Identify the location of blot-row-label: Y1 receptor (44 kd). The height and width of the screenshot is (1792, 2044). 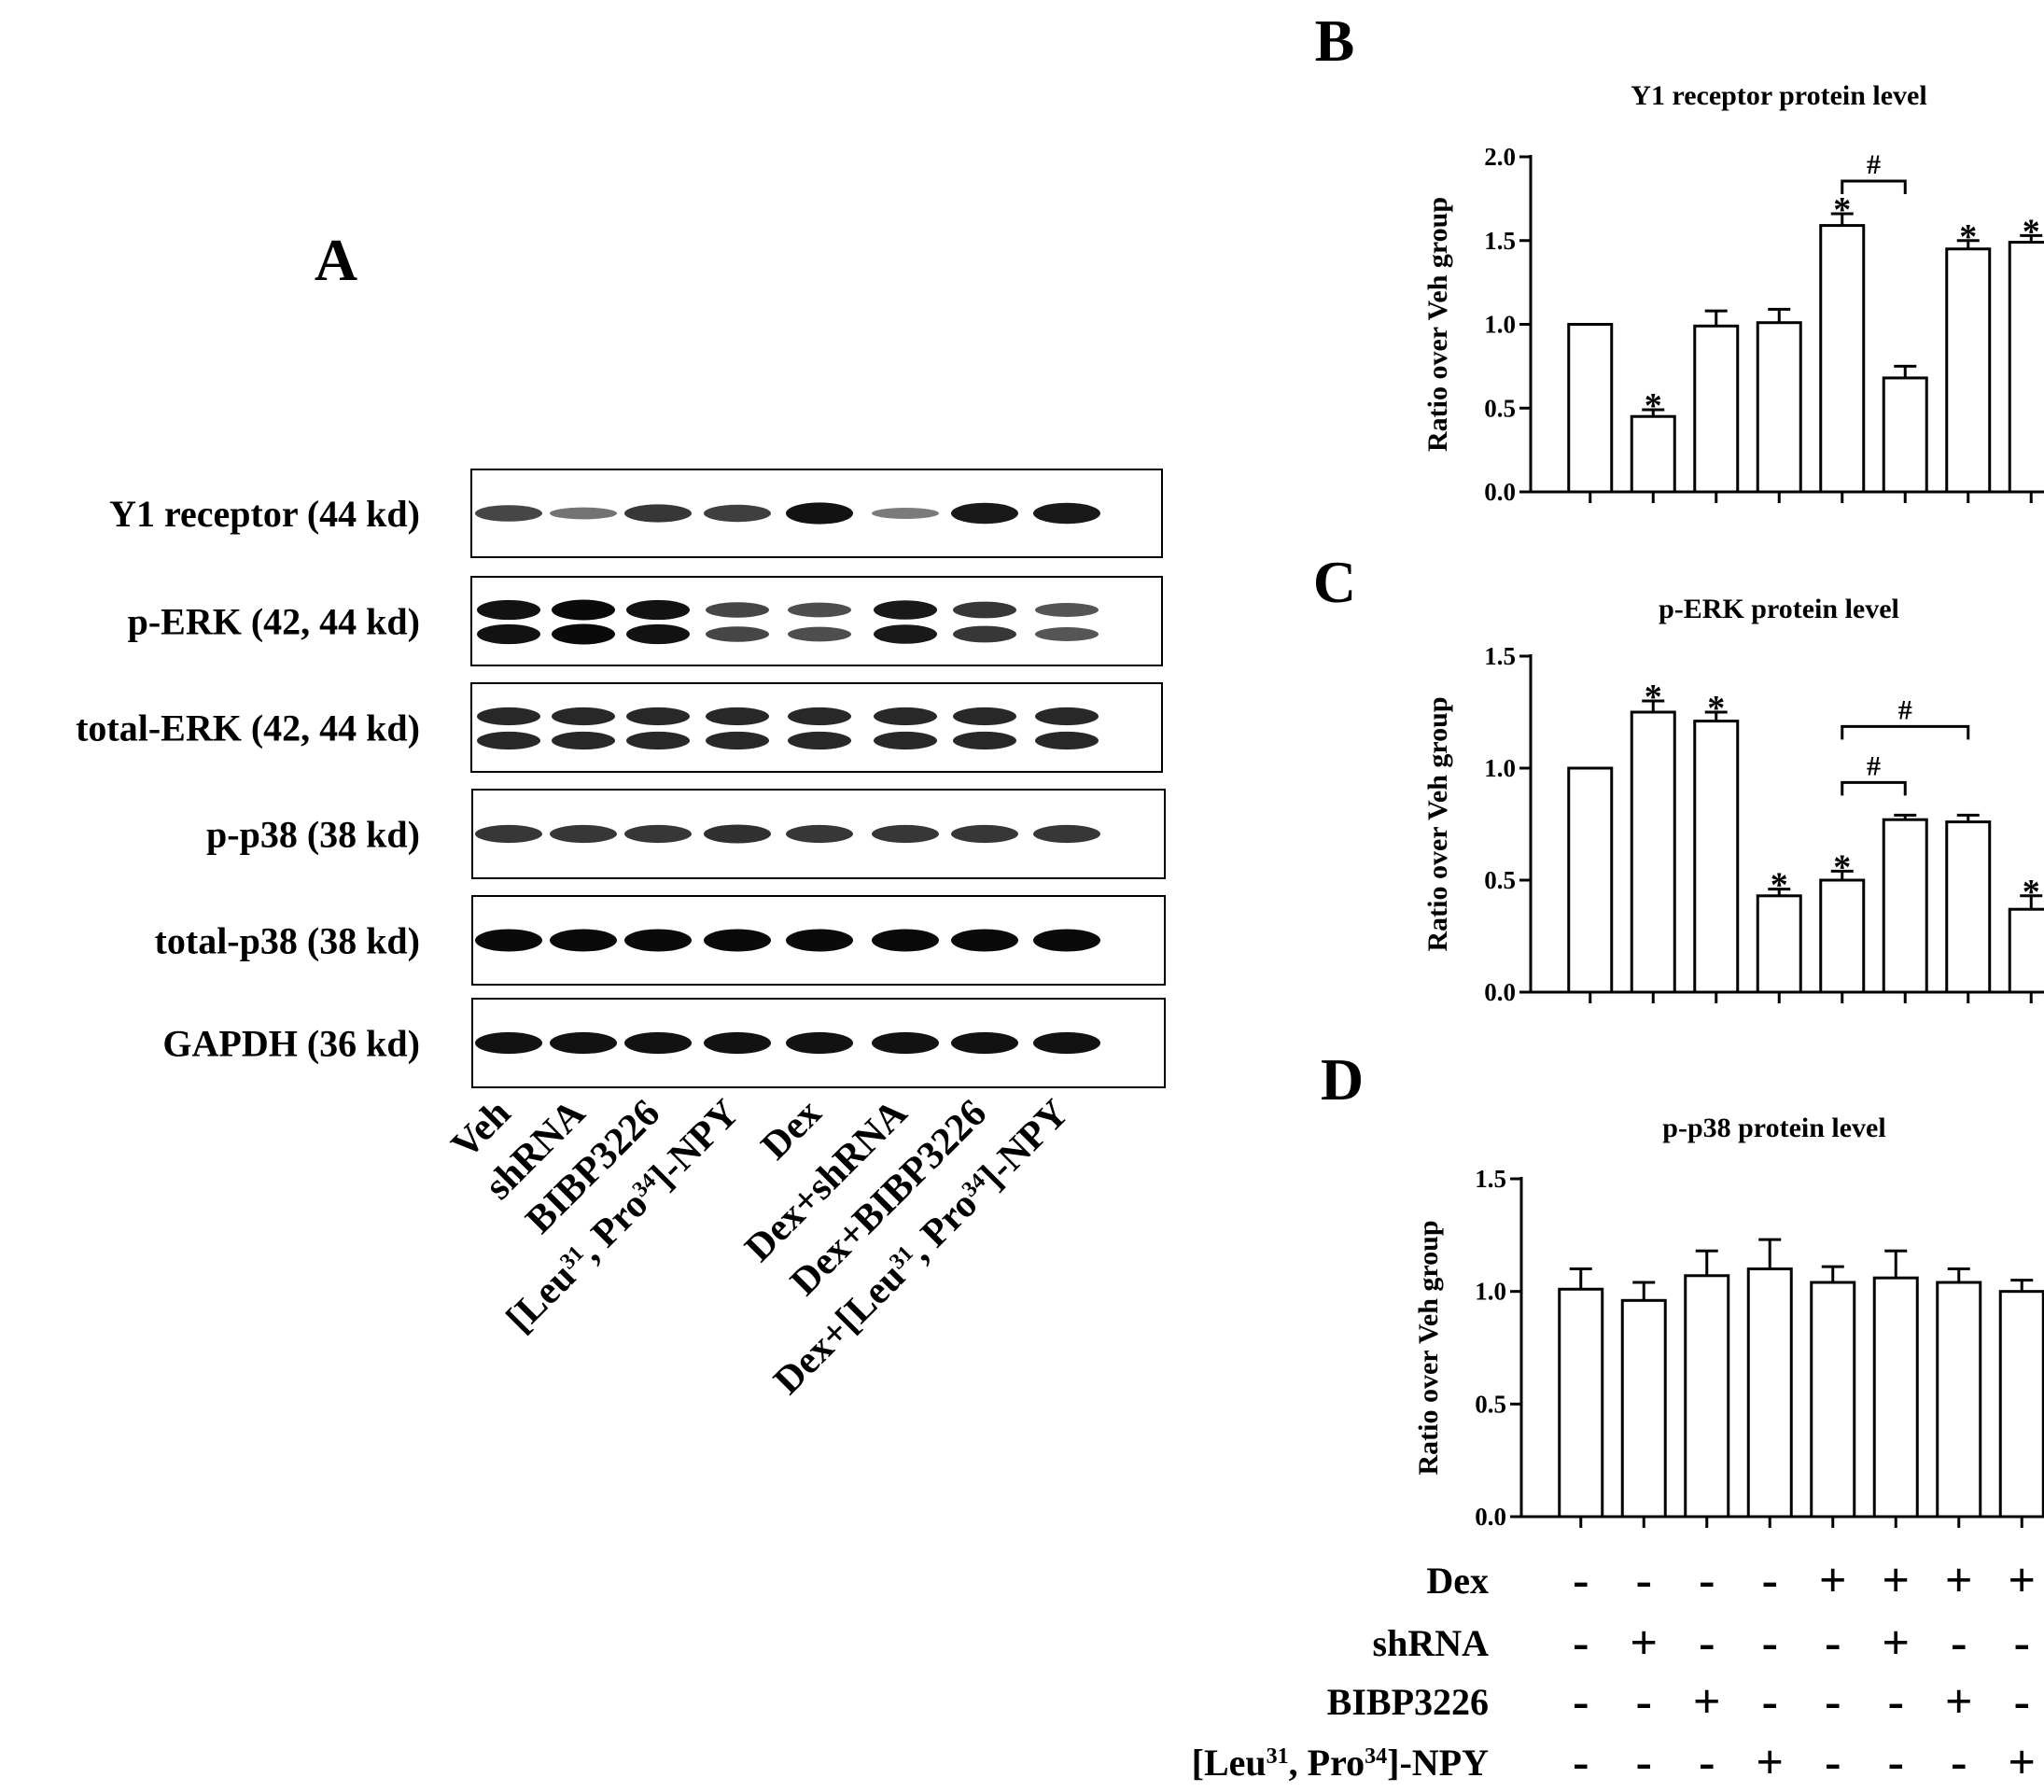
(264, 514).